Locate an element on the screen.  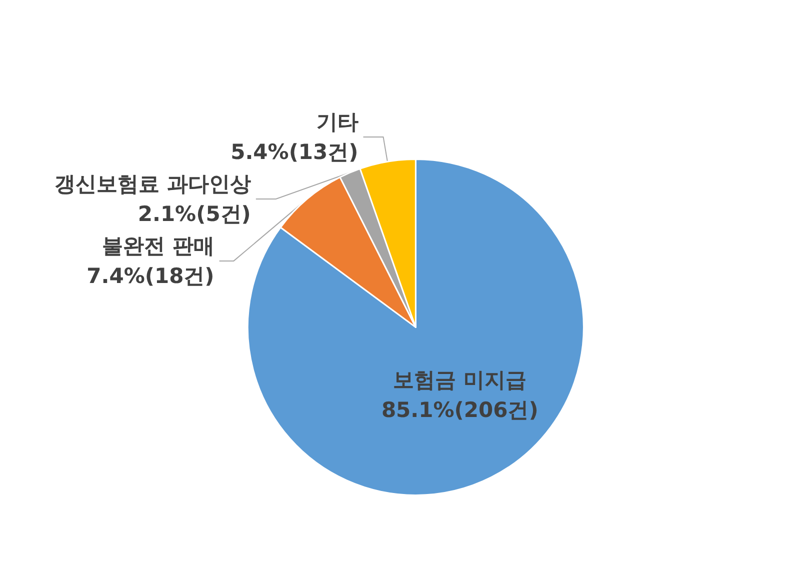
slice-label: 불완전 판매 is located at coordinates (158, 246).